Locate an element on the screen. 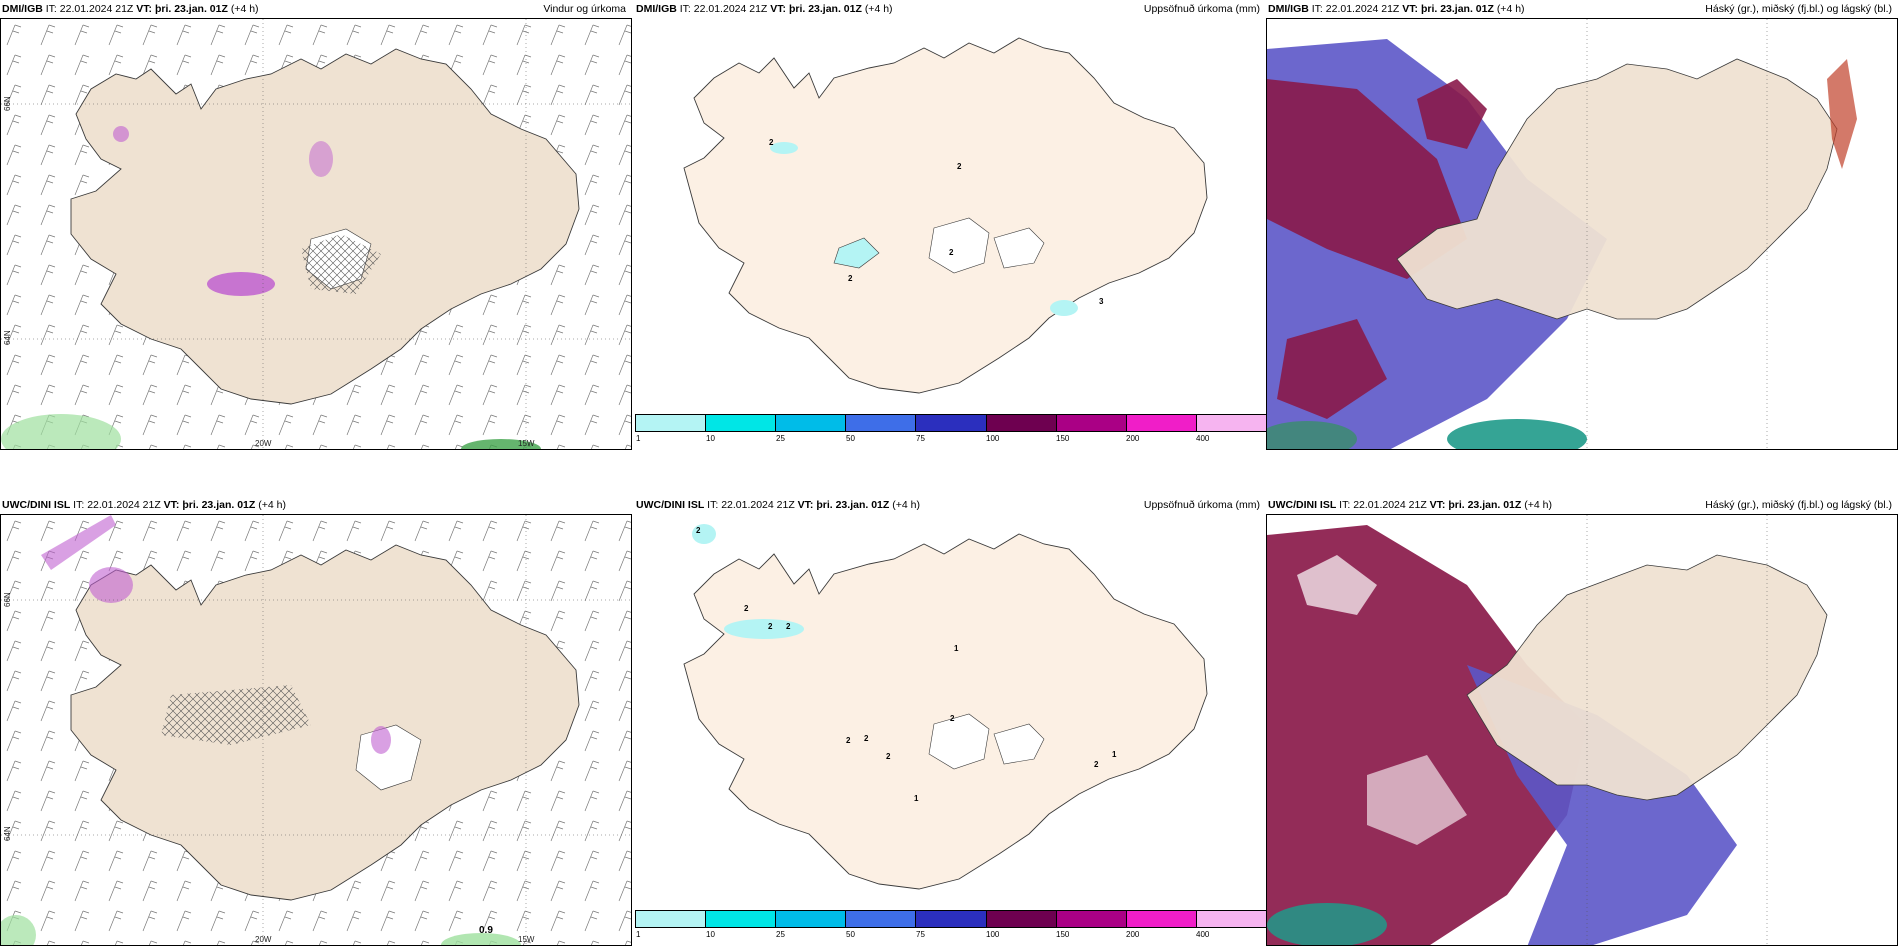  colorbar-tick: 10 is located at coordinates (710, 438).